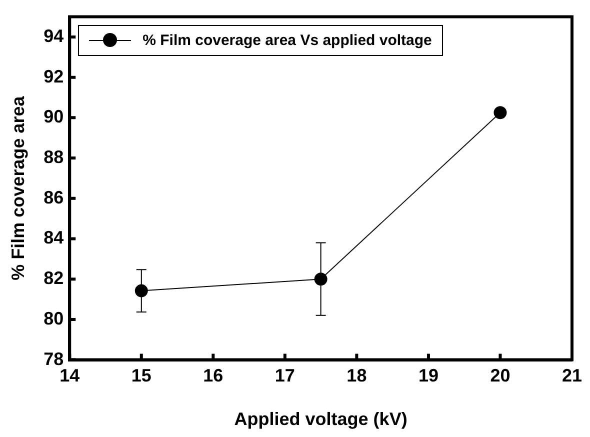 This screenshot has height=437, width=590. Describe the element at coordinates (54, 238) in the screenshot. I see `y-tick-label: 84` at that location.